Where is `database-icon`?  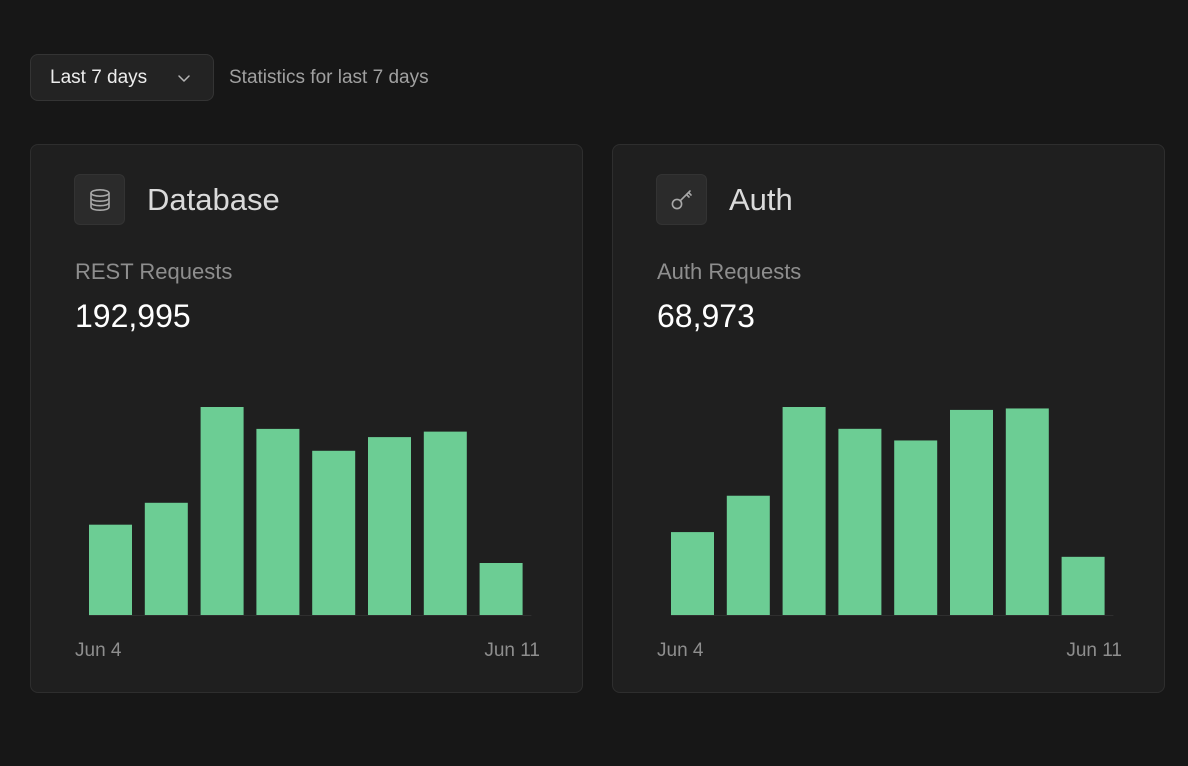
database-icon is located at coordinates (99, 199).